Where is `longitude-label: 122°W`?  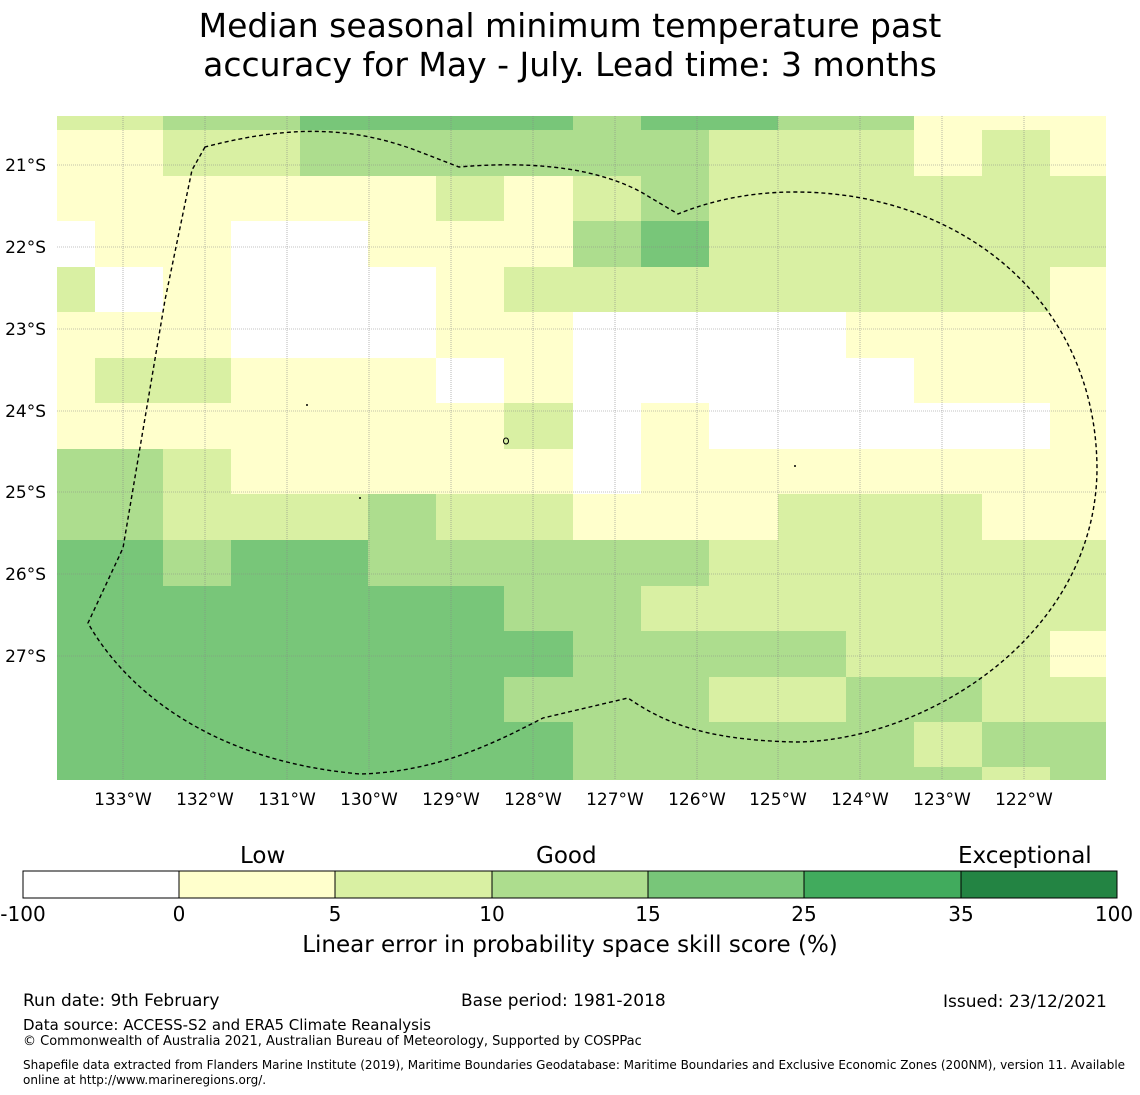 longitude-label: 122°W is located at coordinates (1024, 800).